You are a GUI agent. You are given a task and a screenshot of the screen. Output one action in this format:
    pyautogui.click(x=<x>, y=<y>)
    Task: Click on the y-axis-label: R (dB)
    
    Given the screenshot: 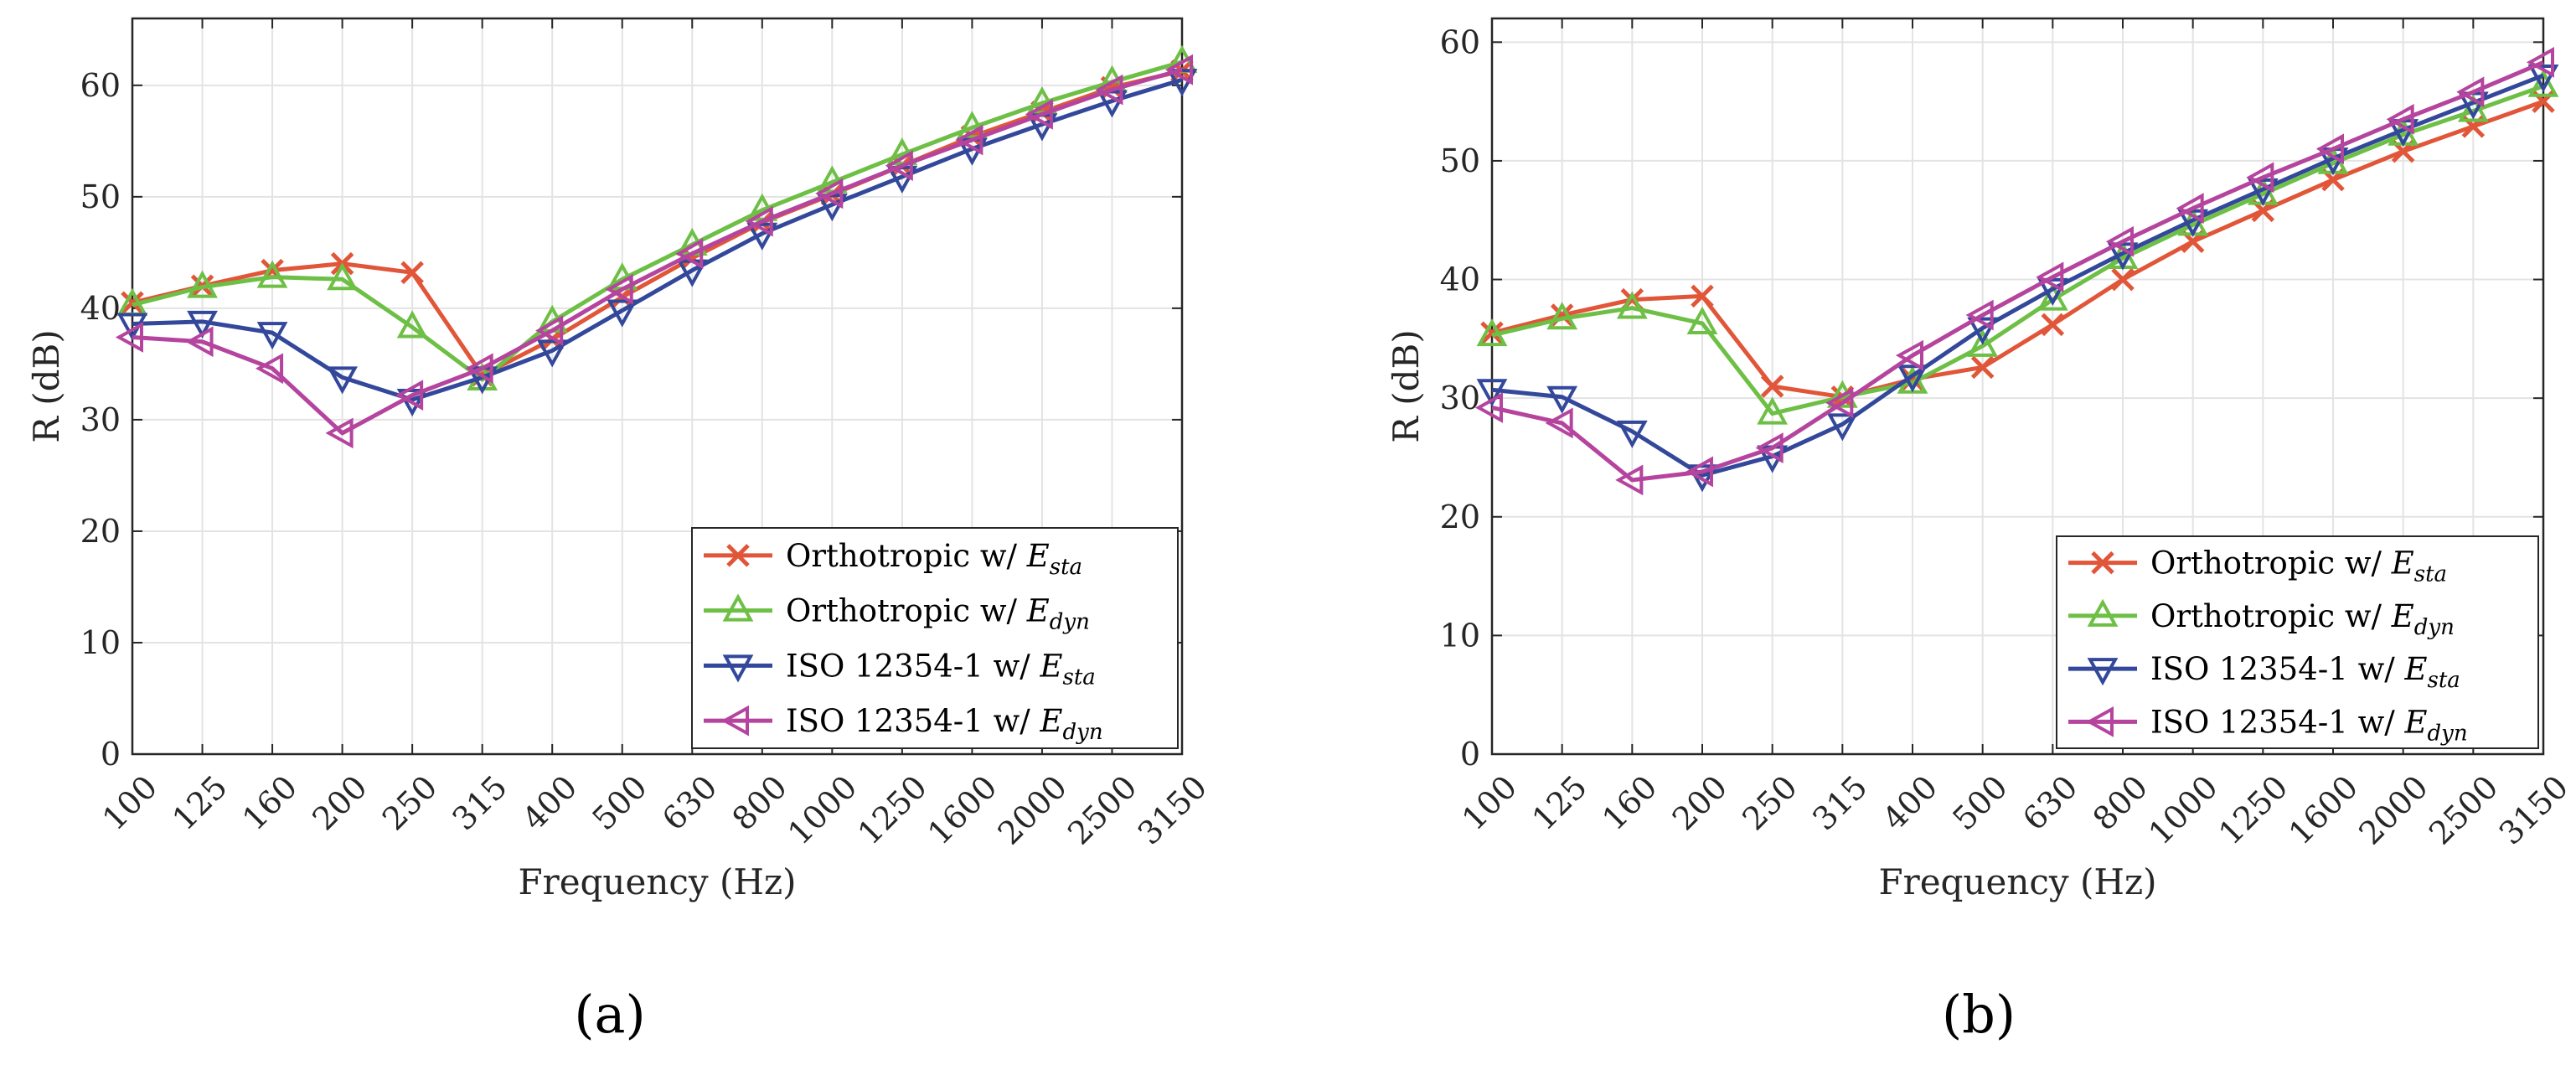 What is the action you would take?
    pyautogui.click(x=1406, y=386)
    